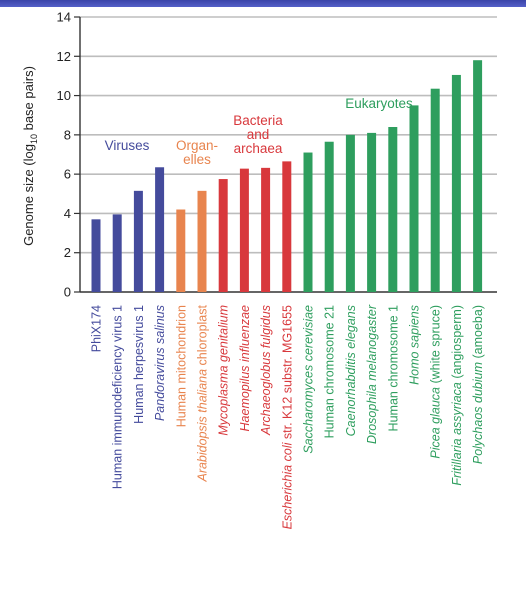 This screenshot has width=526, height=593. I want to click on y-axis-label: Genome size (log10 base pairs), so click(30, 156).